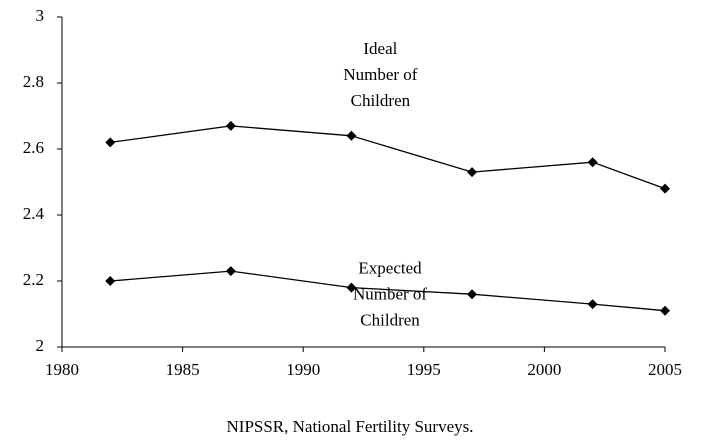 This screenshot has height=443, width=701. Describe the element at coordinates (62, 369) in the screenshot. I see `x-tick-label: 1980` at that location.